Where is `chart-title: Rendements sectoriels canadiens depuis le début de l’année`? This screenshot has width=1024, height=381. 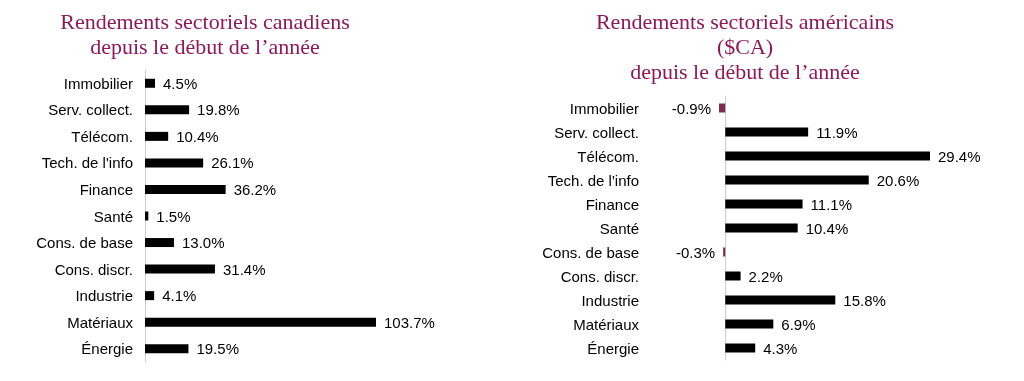 chart-title: Rendements sectoriels canadiens depuis le début de l’année is located at coordinates (205, 34).